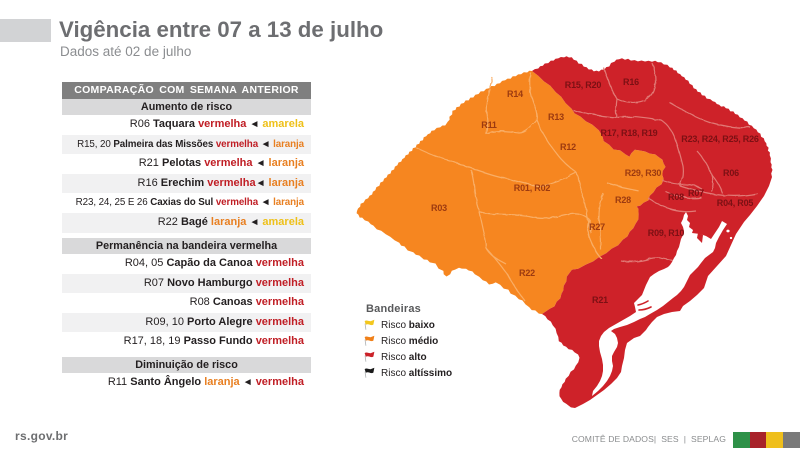 The height and width of the screenshot is (450, 800). I want to click on svg-text: R22, so click(527, 273).